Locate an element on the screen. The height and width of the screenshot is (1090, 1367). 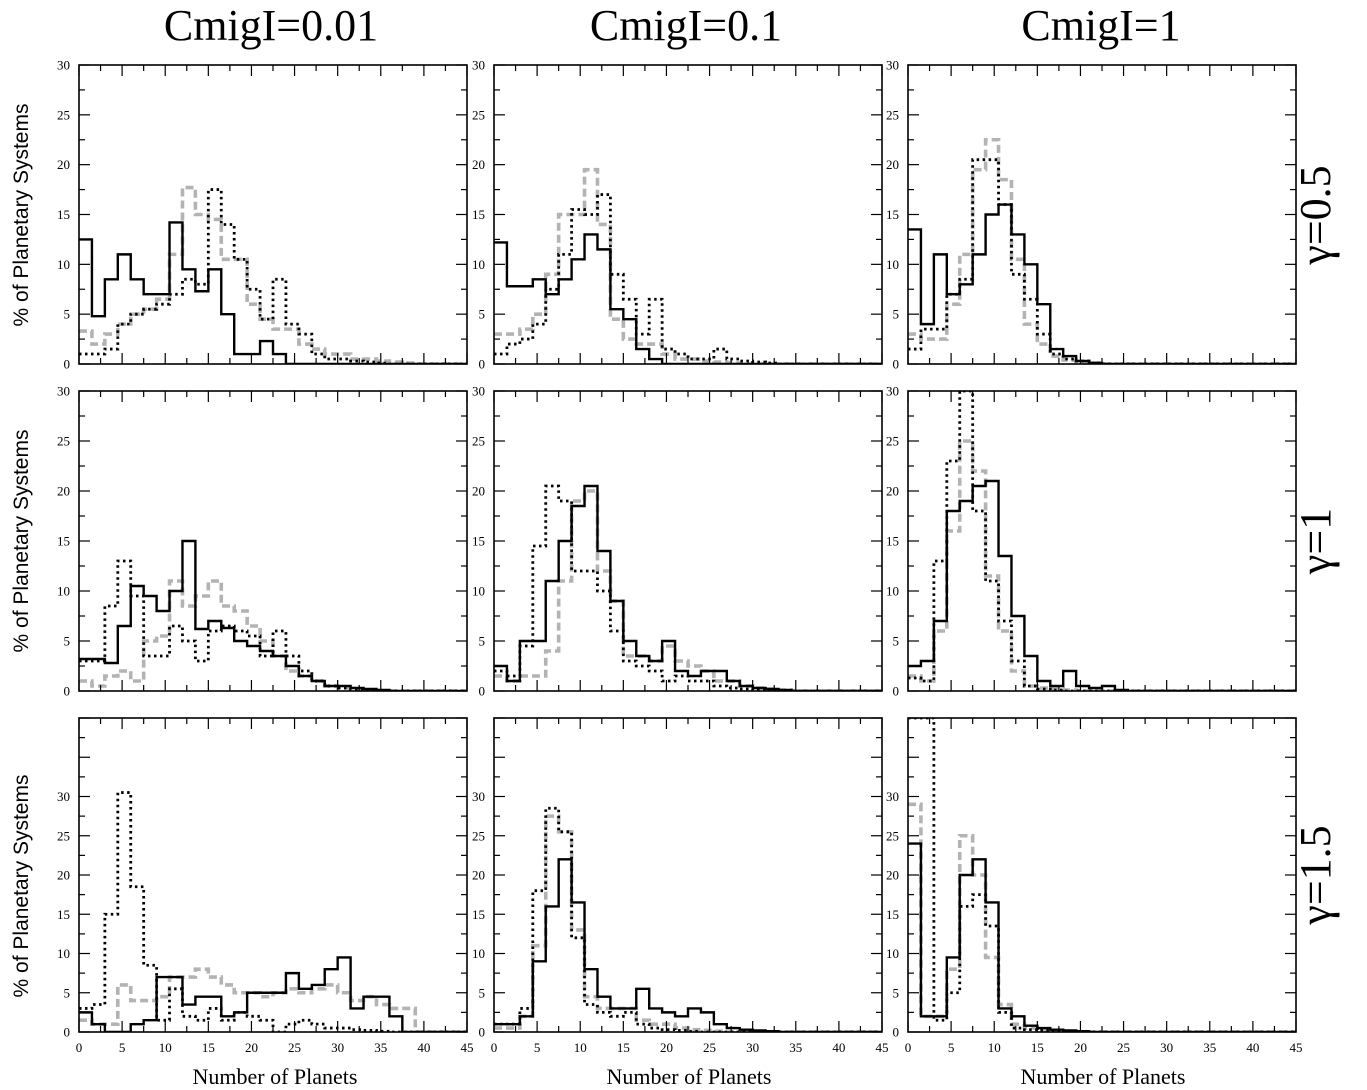
column-title-2: CmigI=1 is located at coordinates (1100, 25).